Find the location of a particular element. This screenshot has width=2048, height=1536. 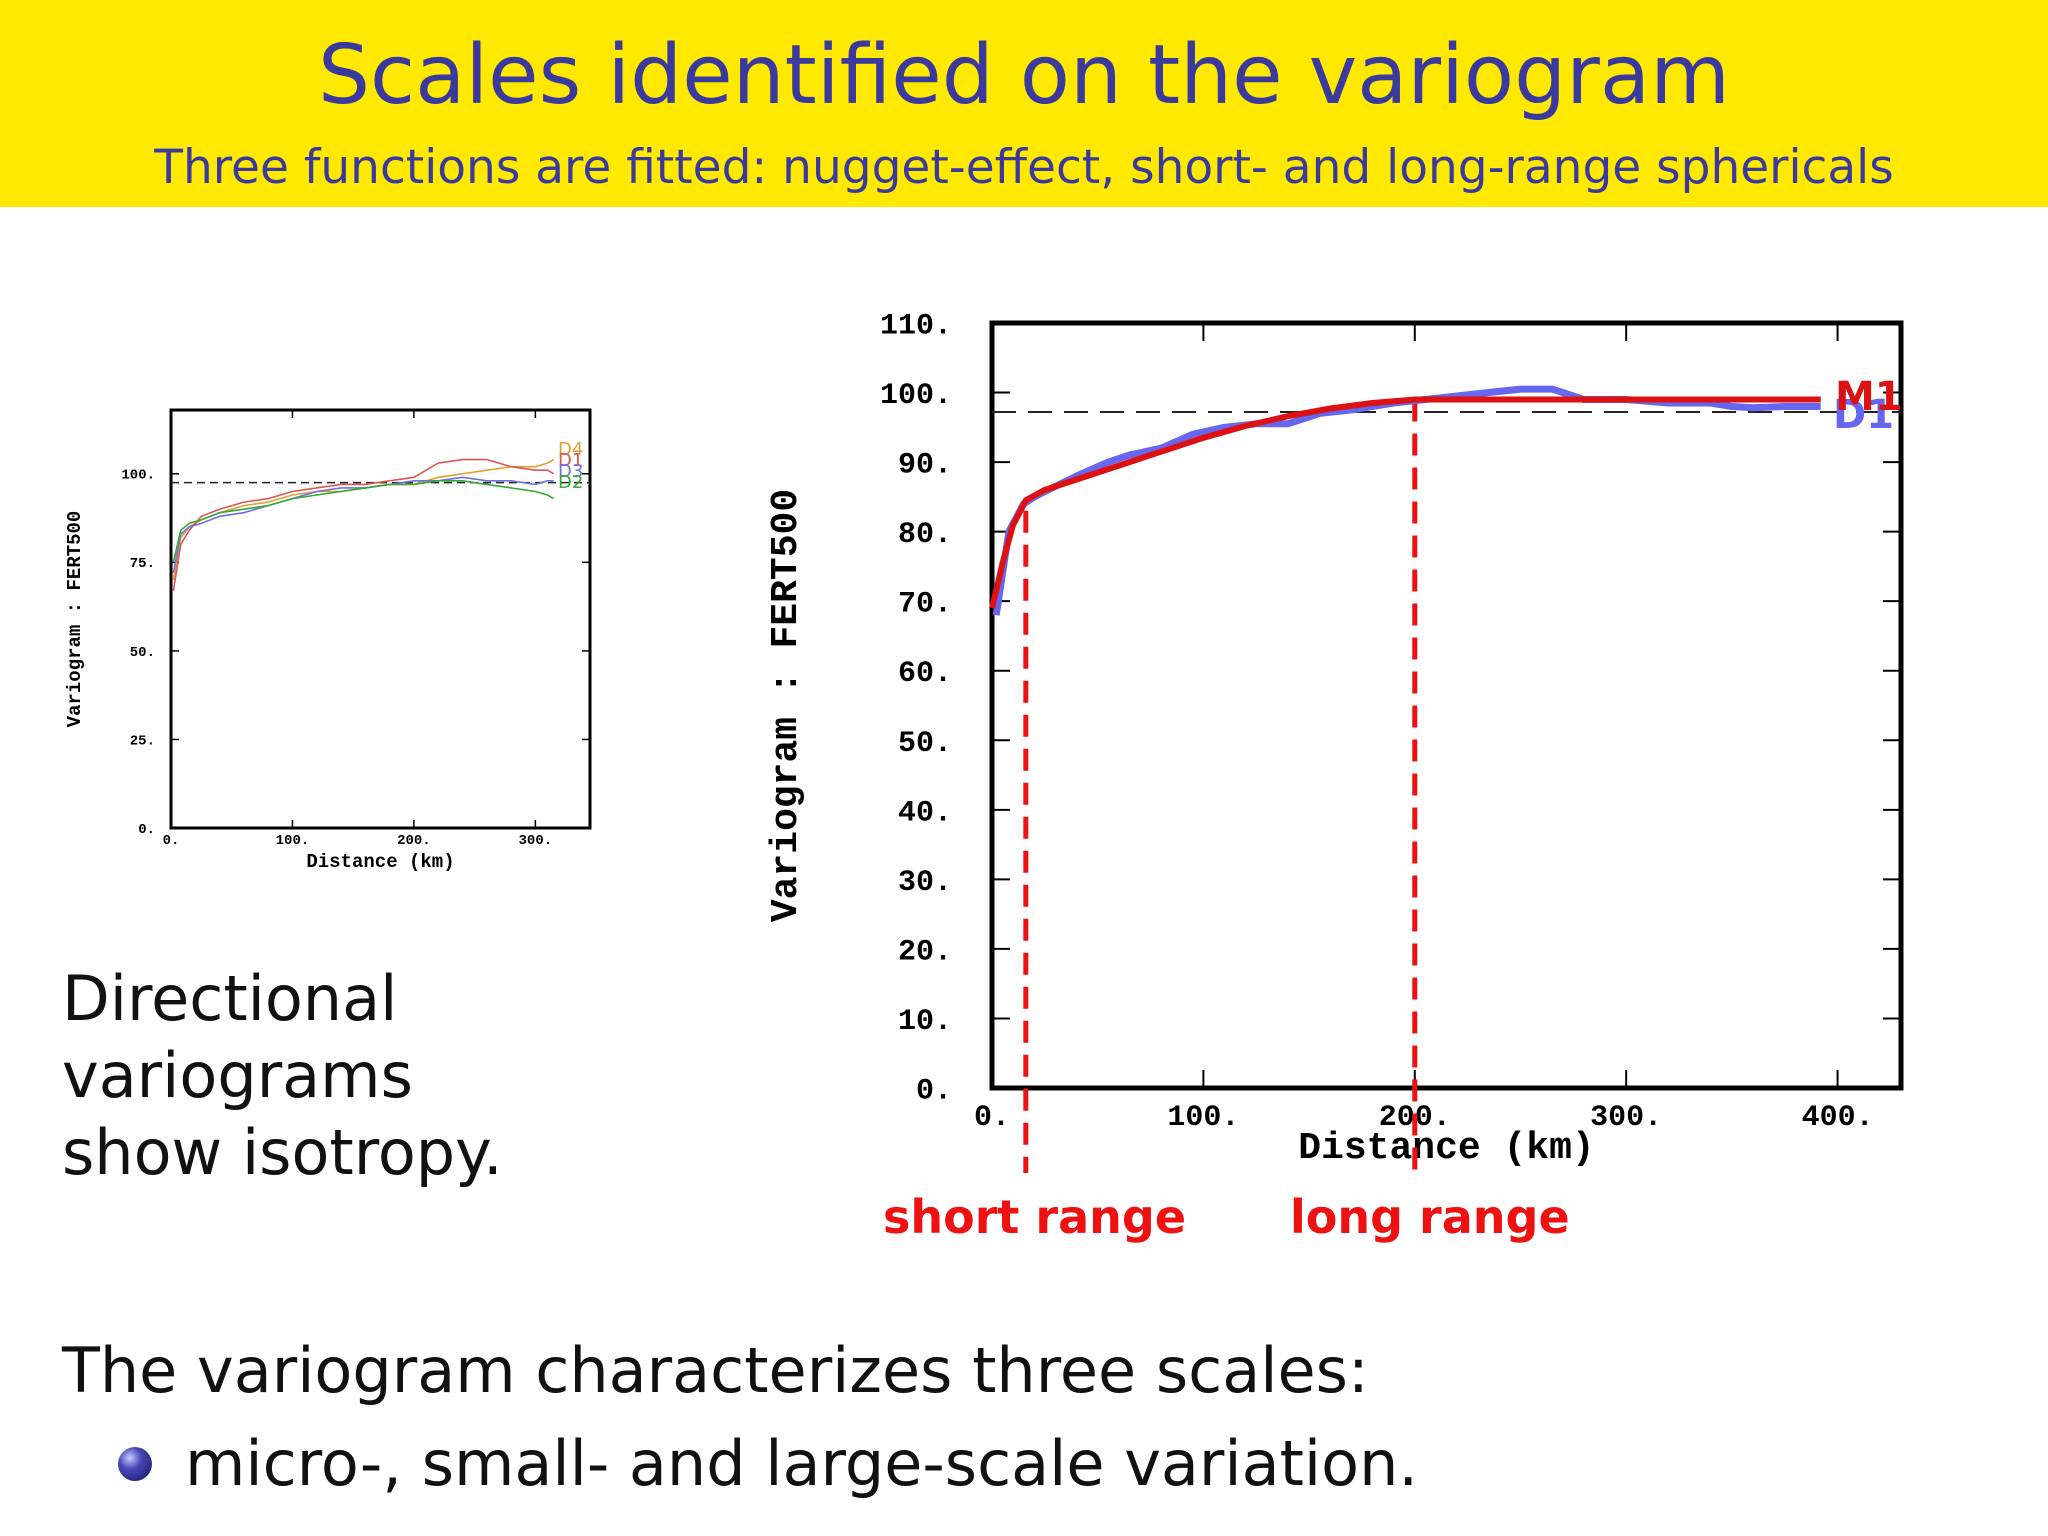

plot-frame is located at coordinates (380, 619).